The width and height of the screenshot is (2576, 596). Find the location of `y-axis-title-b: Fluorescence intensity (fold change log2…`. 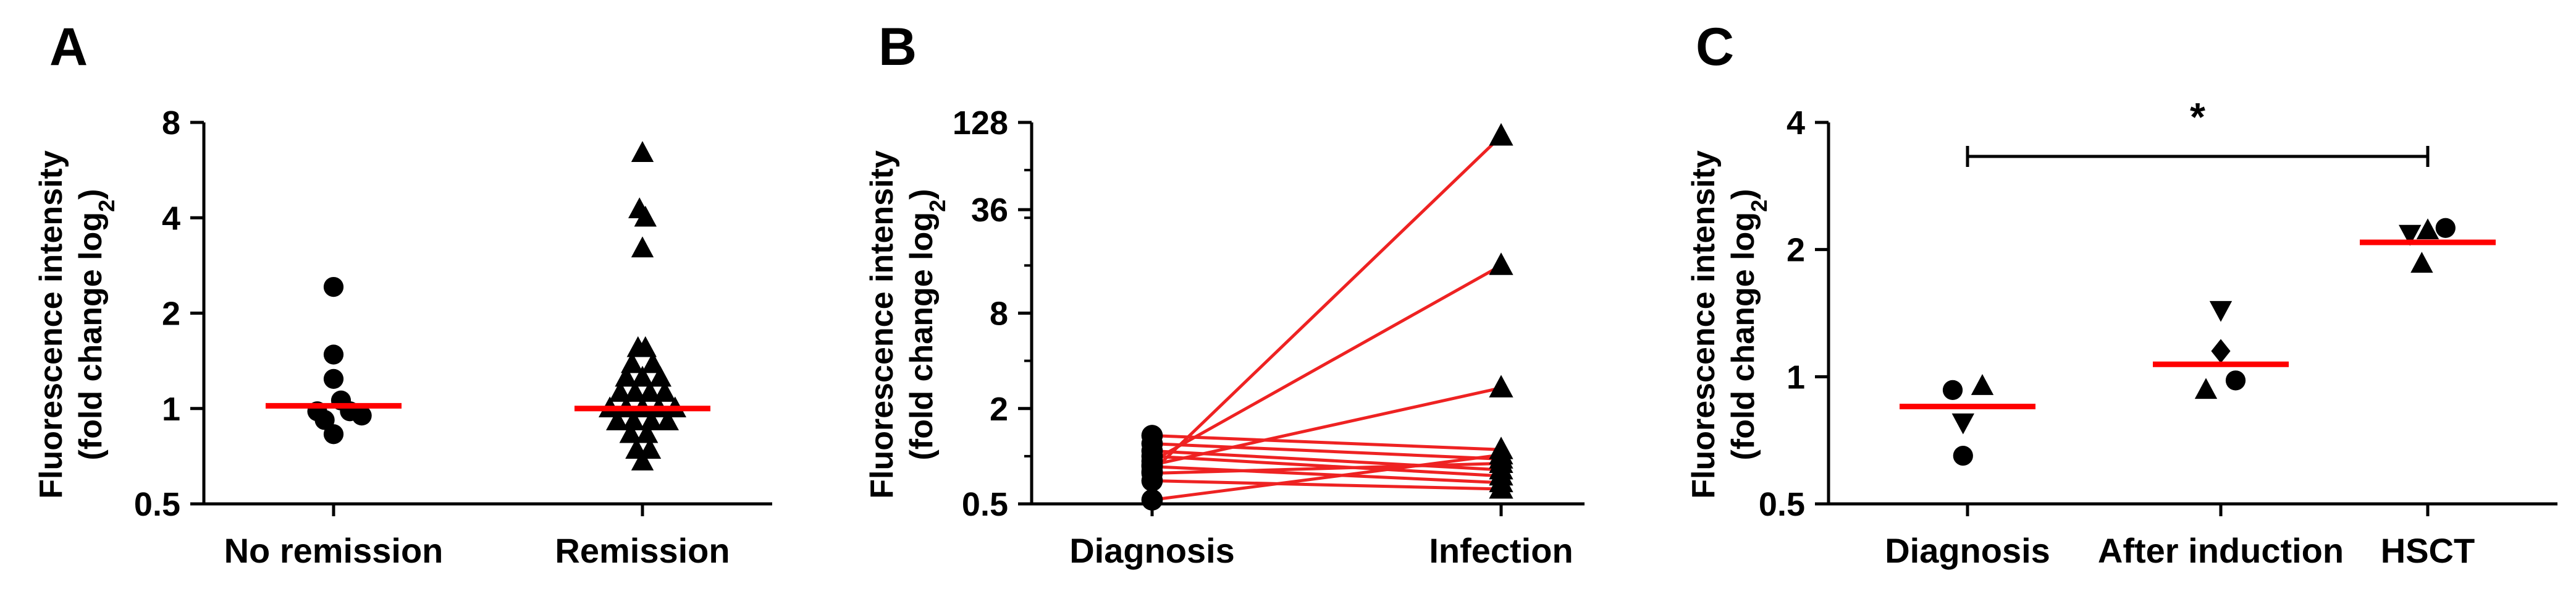

y-axis-title-b: Fluorescence intensity (fold change log2… is located at coordinates (907, 324).